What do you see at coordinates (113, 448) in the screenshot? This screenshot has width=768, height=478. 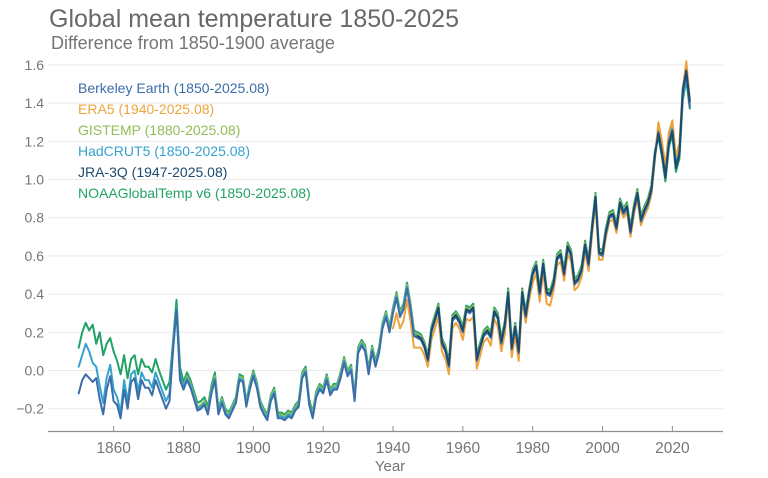 I see `x-tick-label: 1860` at bounding box center [113, 448].